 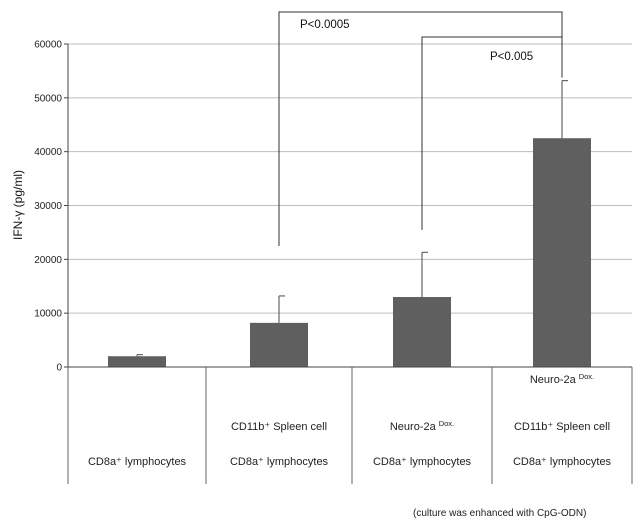 I want to click on y-tick-label: 60000, so click(x=48, y=45).